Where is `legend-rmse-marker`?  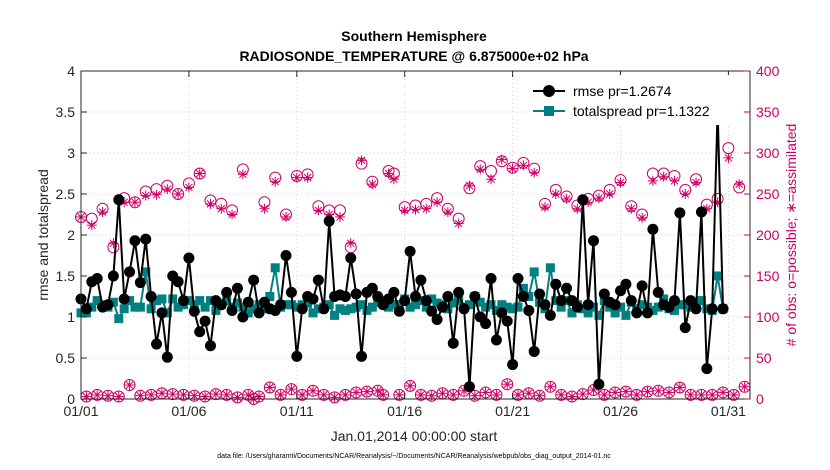
legend-rmse-marker is located at coordinates (549, 91).